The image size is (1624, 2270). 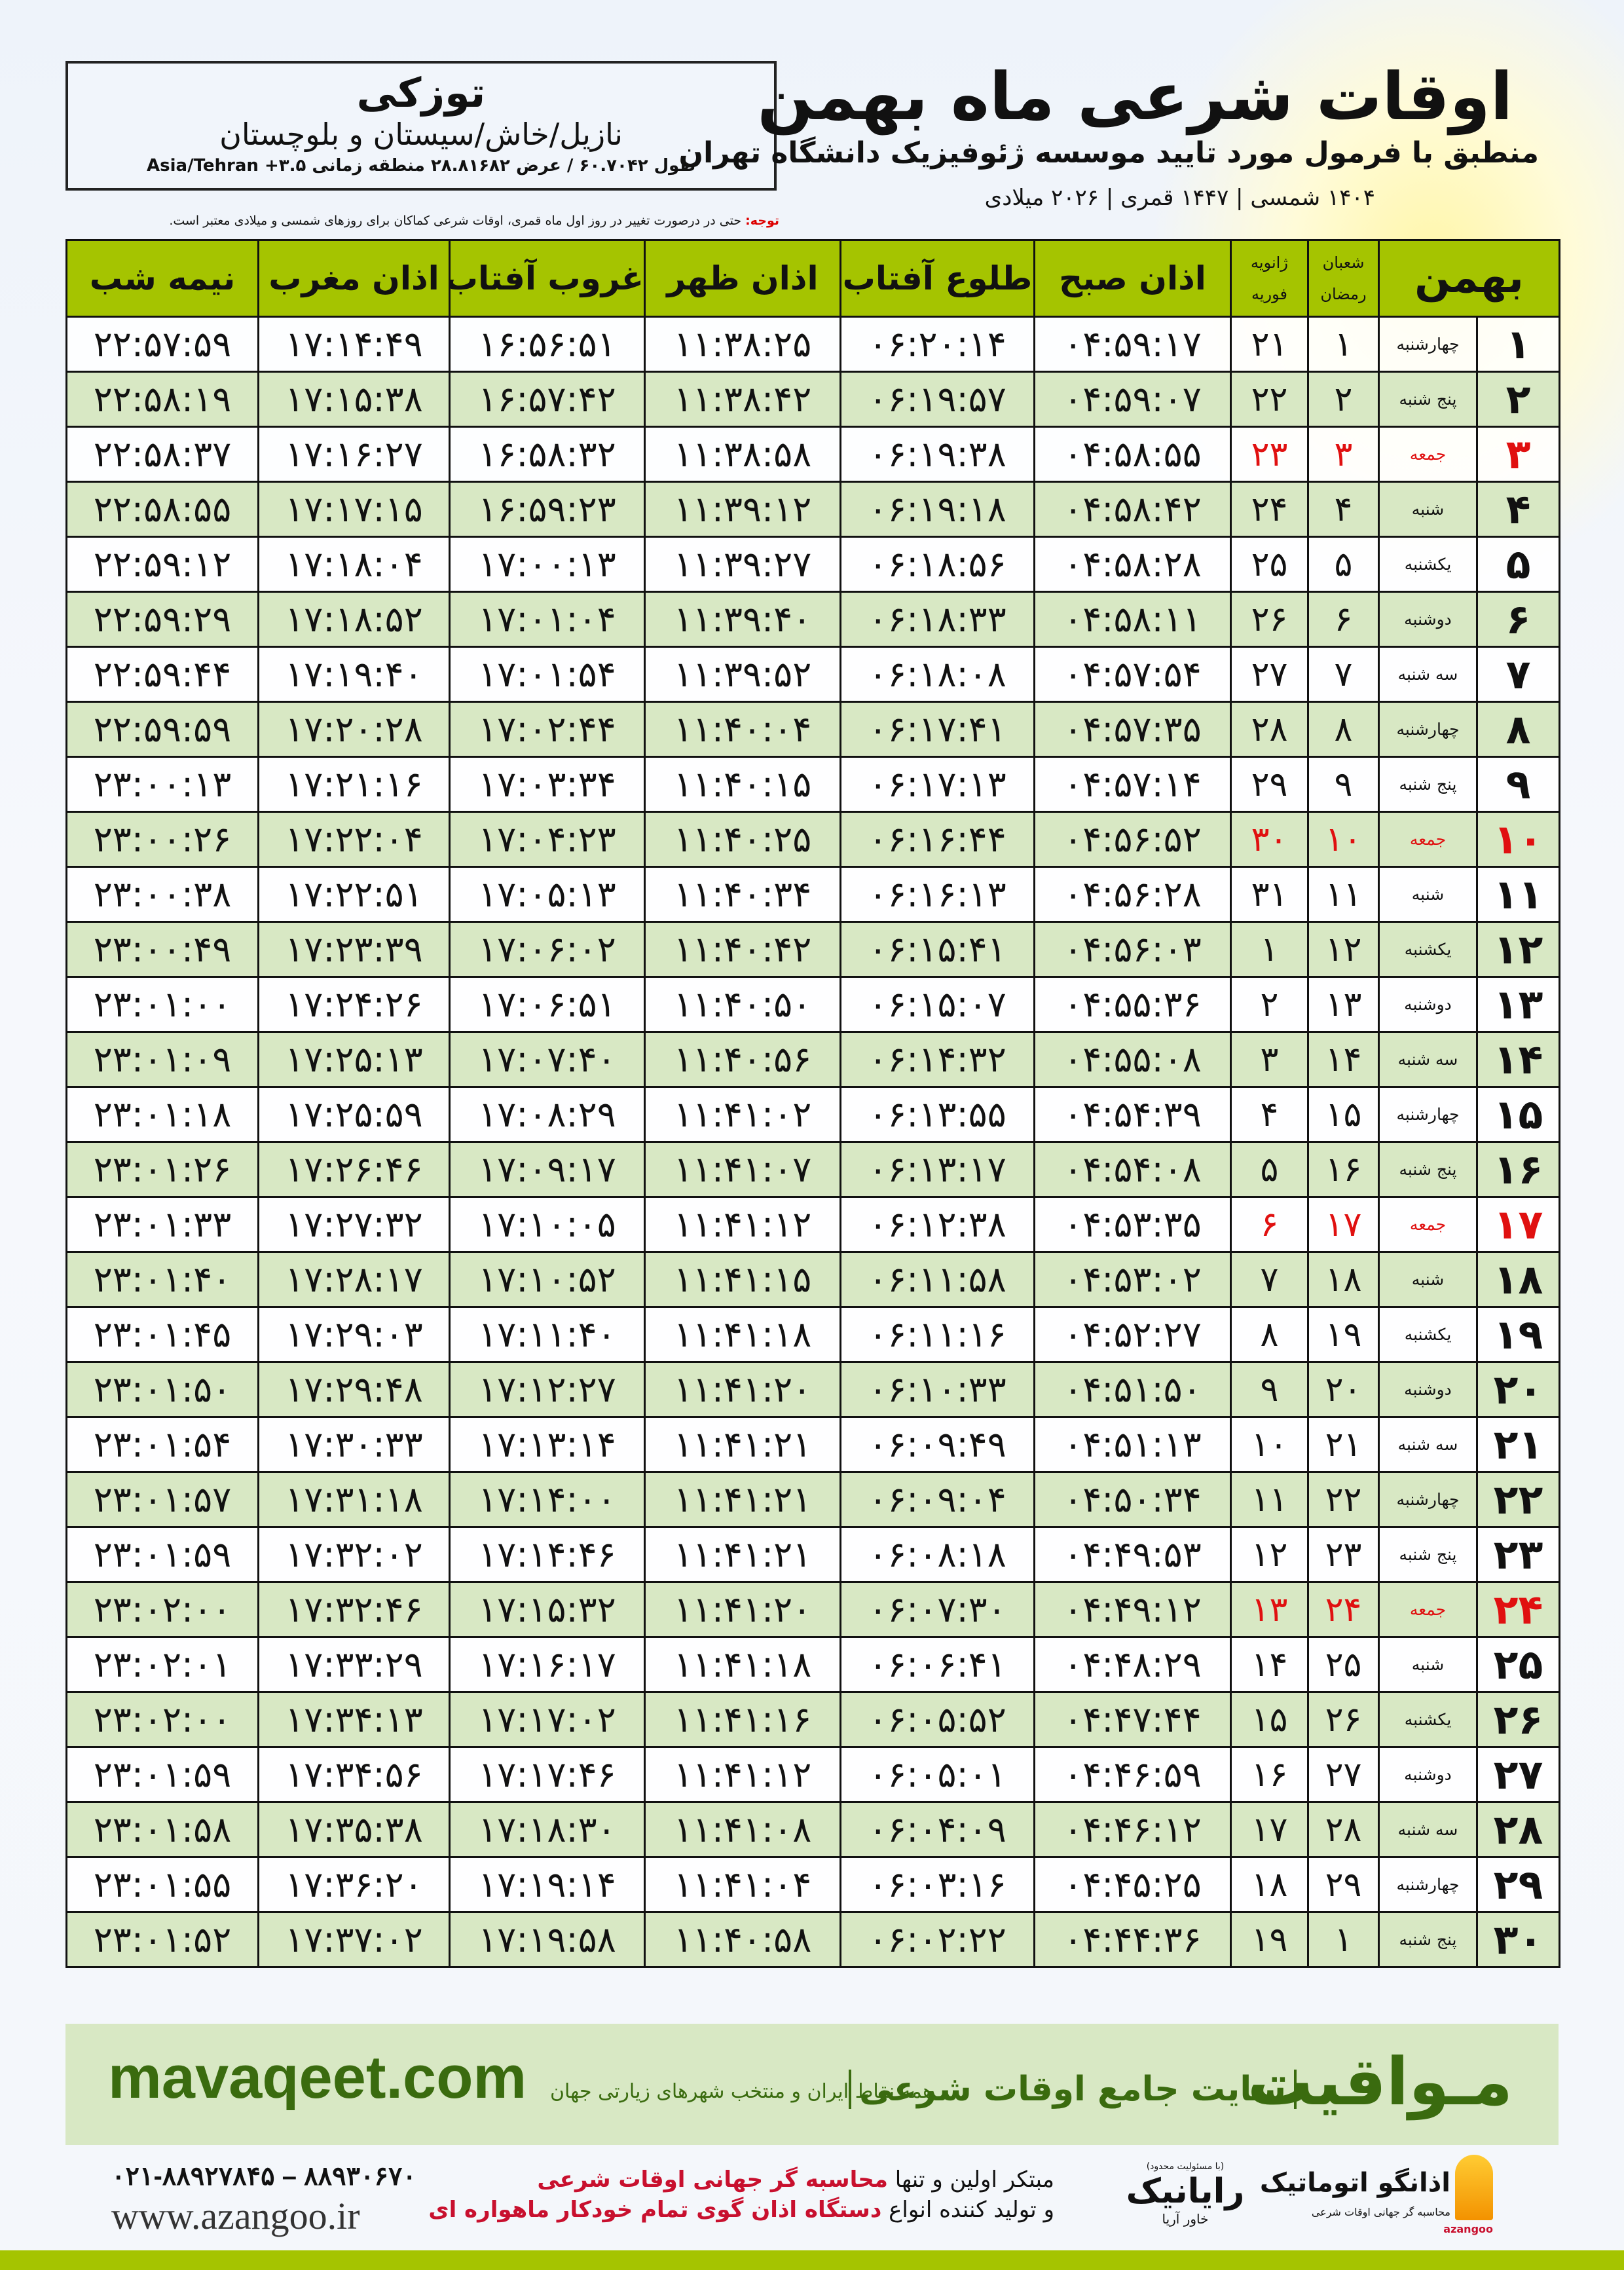 What do you see at coordinates (162, 1554) in the screenshot?
I see `cell-nime-shab: ۲۳:۰۱:۵۹` at bounding box center [162, 1554].